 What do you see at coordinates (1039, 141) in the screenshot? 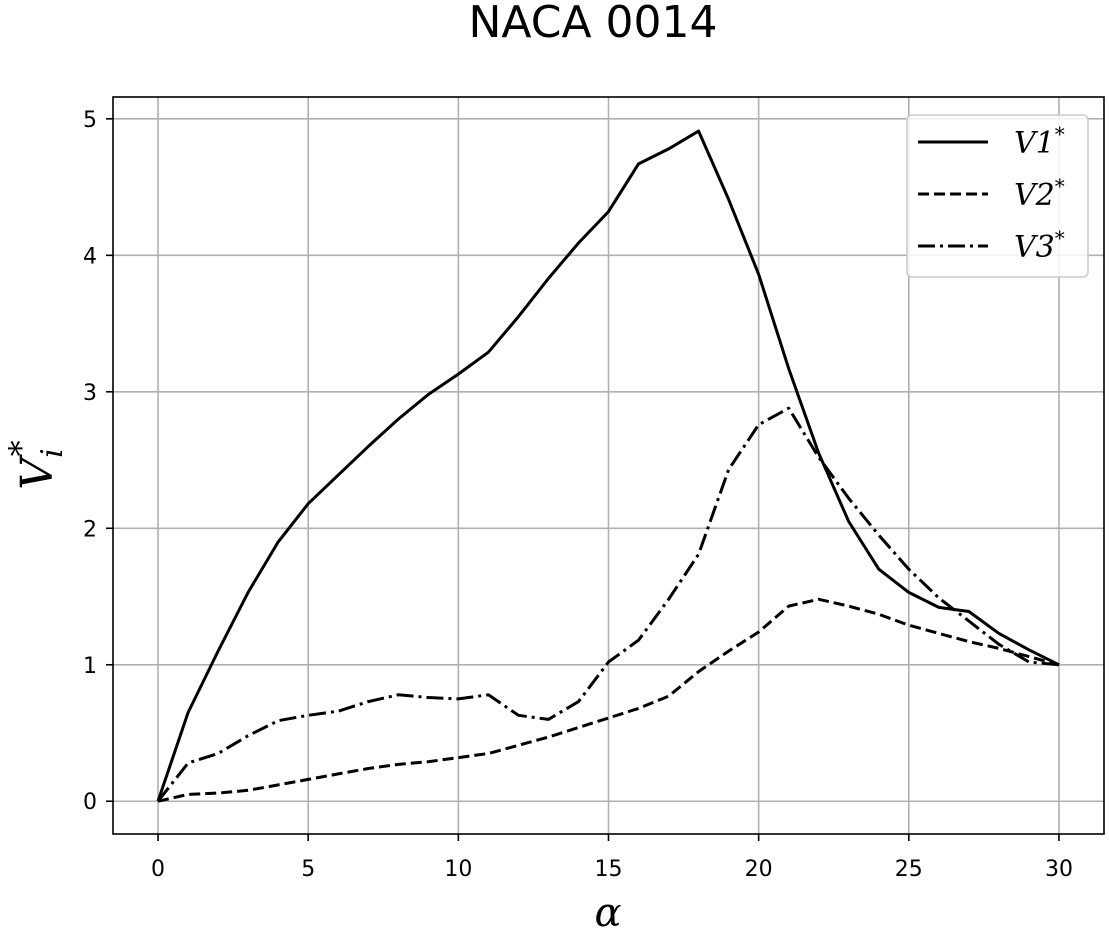
I see `legend-label-v1: V1*` at bounding box center [1039, 141].